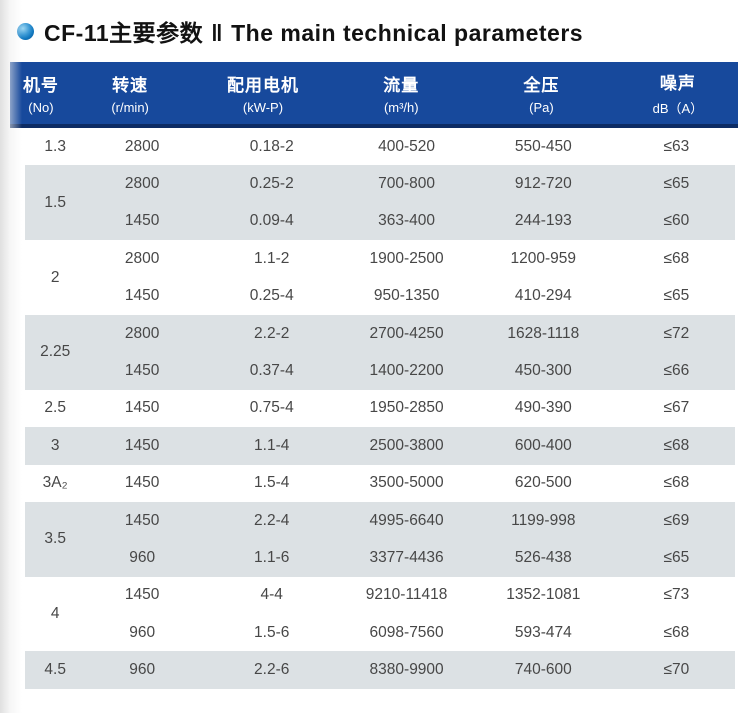 This screenshot has width=749, height=713. What do you see at coordinates (271, 558) in the screenshot?
I see `value-cell: 1.1-6` at bounding box center [271, 558].